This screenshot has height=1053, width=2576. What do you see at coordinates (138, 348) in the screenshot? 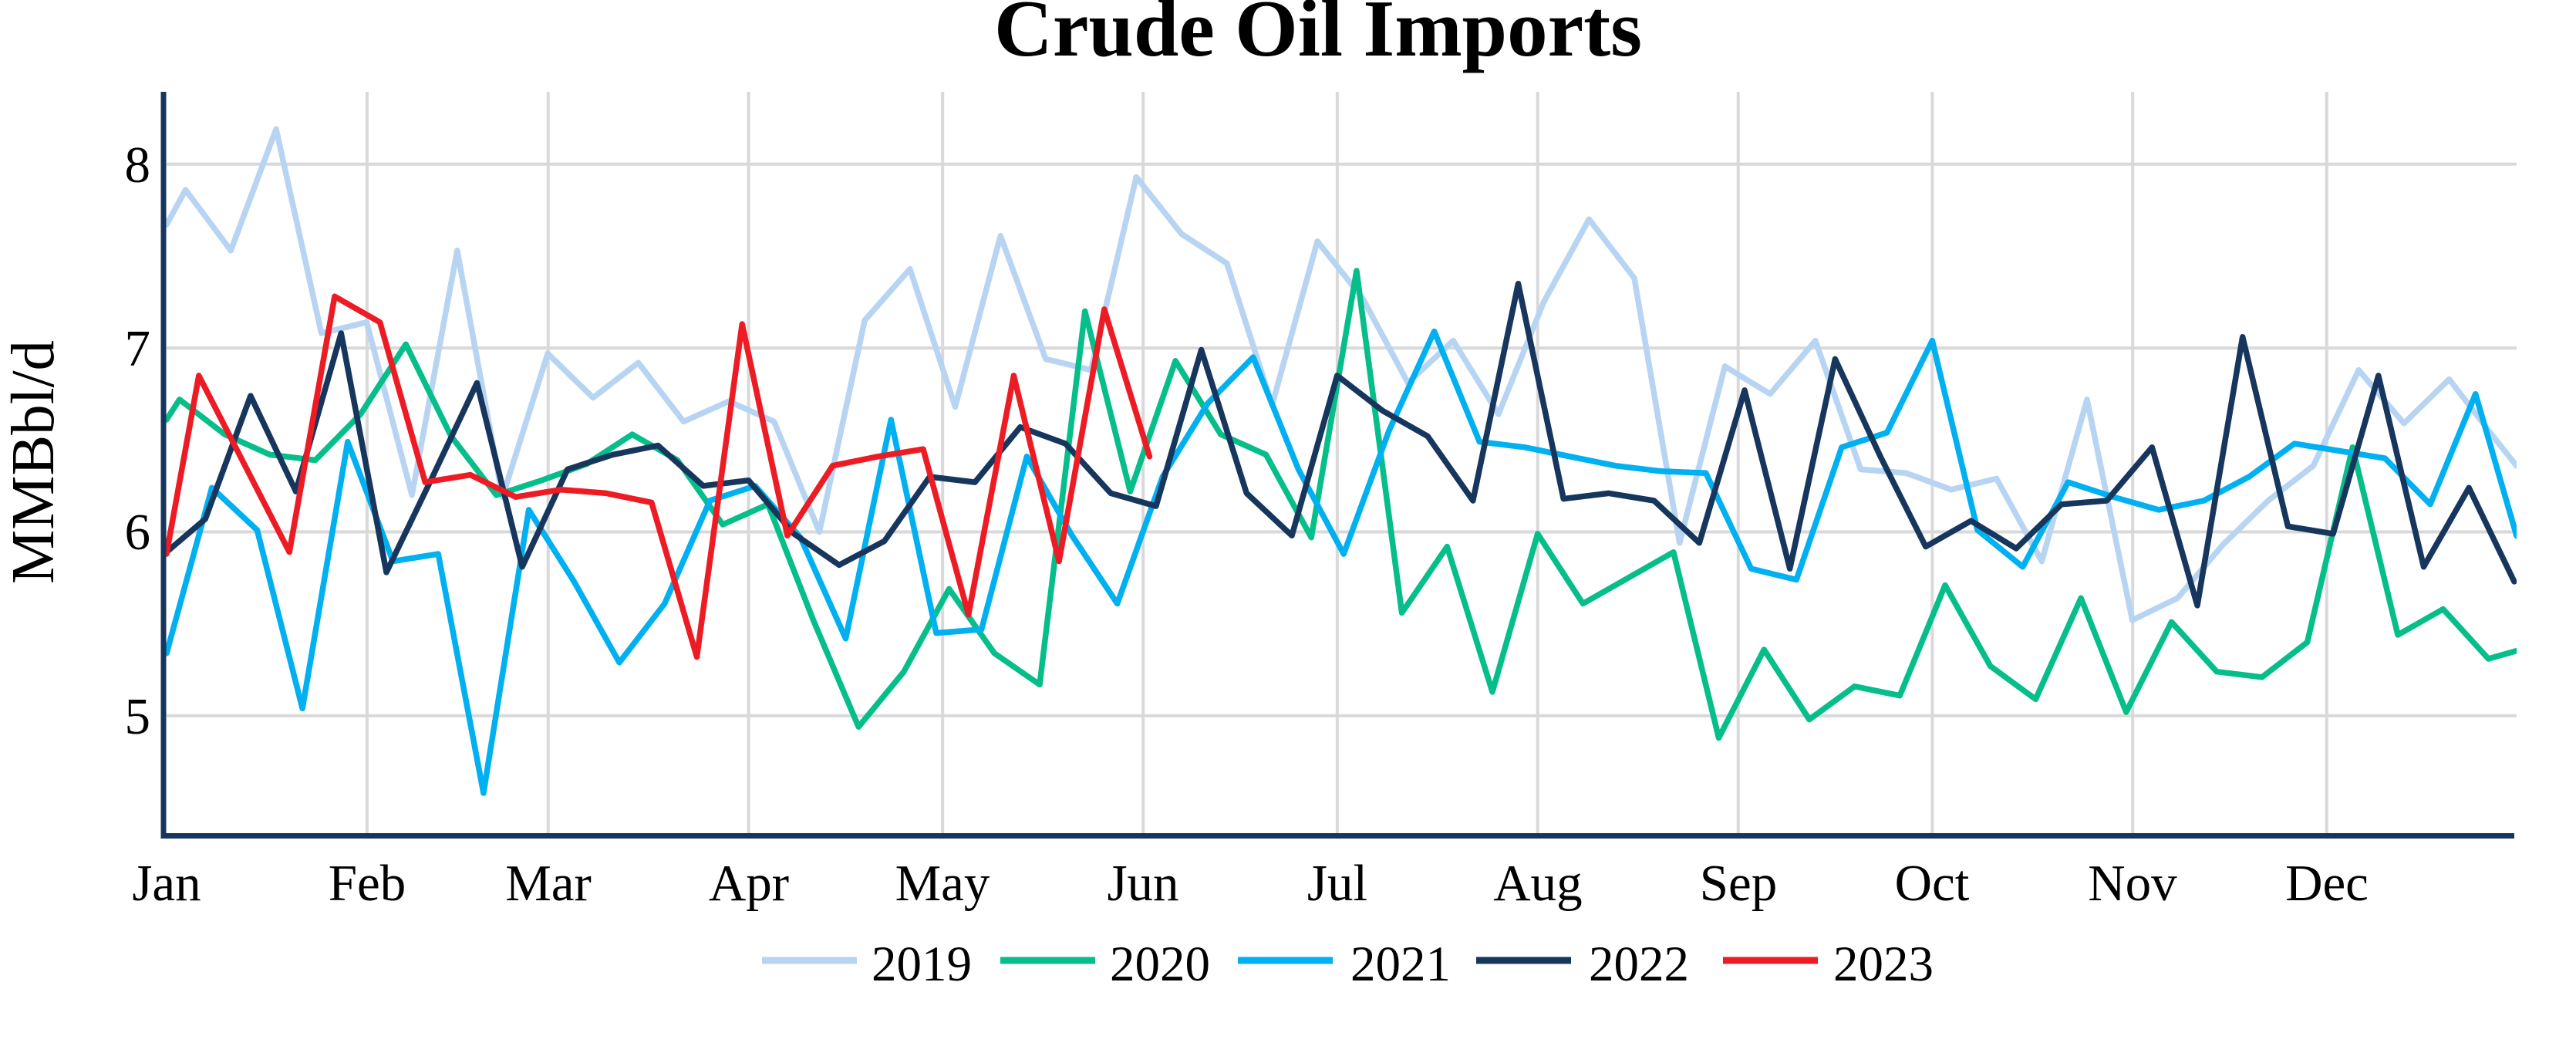
I see `svg-text: 7` at bounding box center [138, 348].